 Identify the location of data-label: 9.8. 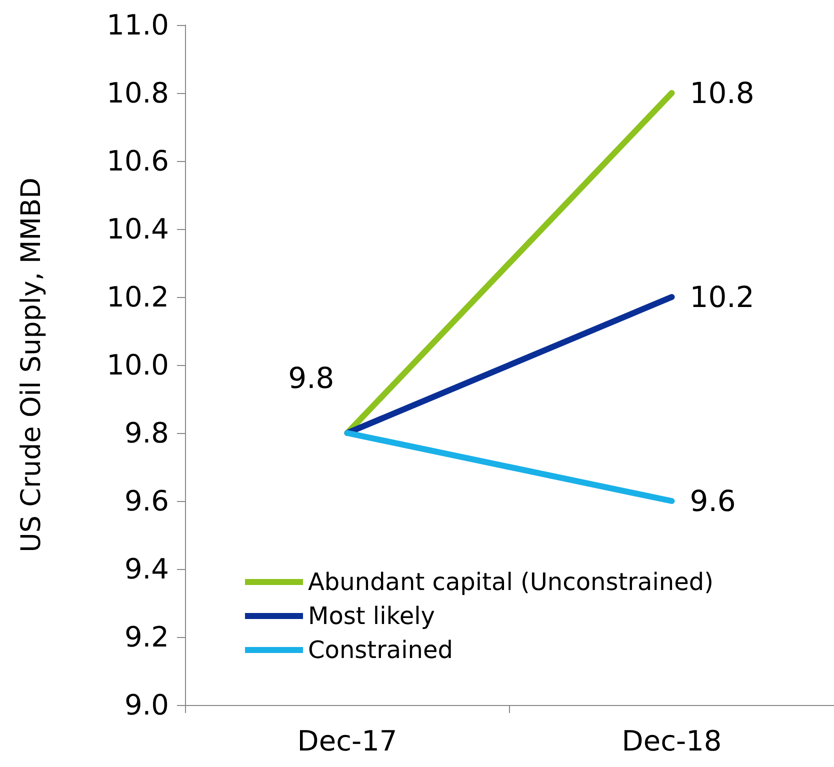
(311, 378).